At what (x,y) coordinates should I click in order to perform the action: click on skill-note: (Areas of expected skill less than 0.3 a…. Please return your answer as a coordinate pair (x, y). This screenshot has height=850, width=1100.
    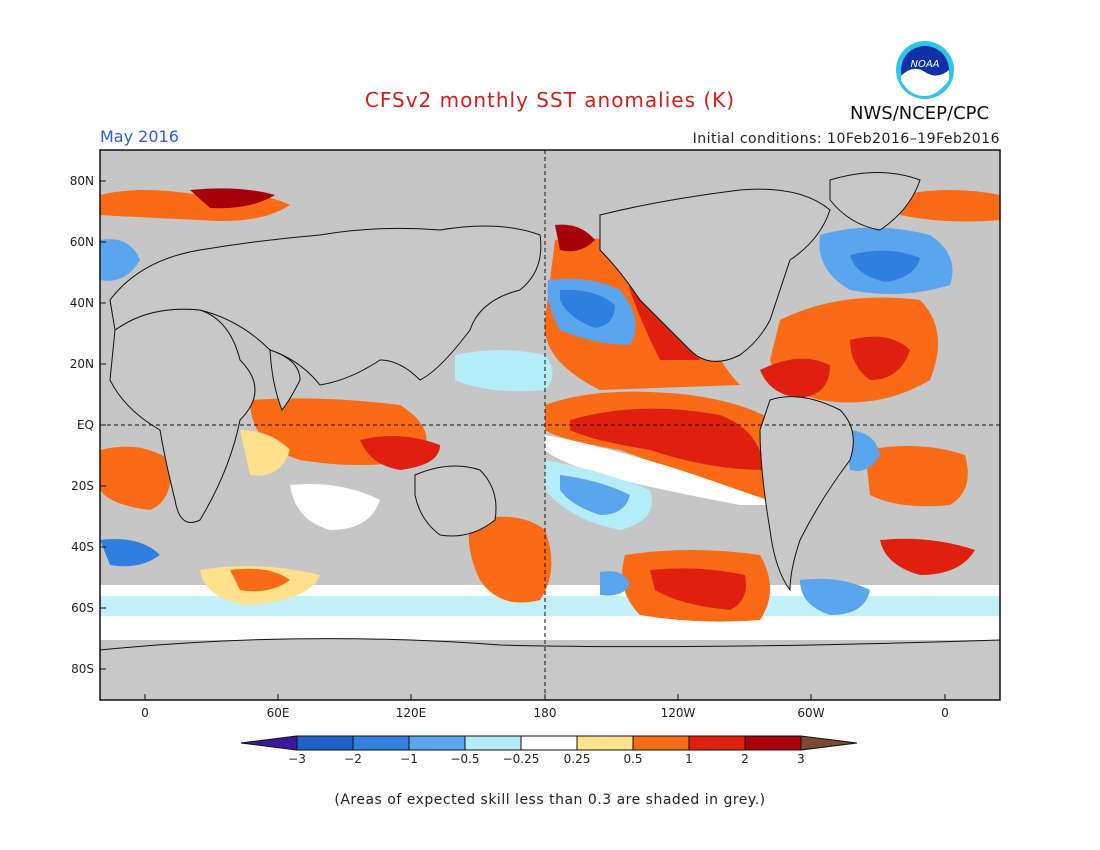
    Looking at the image, I should click on (550, 800).